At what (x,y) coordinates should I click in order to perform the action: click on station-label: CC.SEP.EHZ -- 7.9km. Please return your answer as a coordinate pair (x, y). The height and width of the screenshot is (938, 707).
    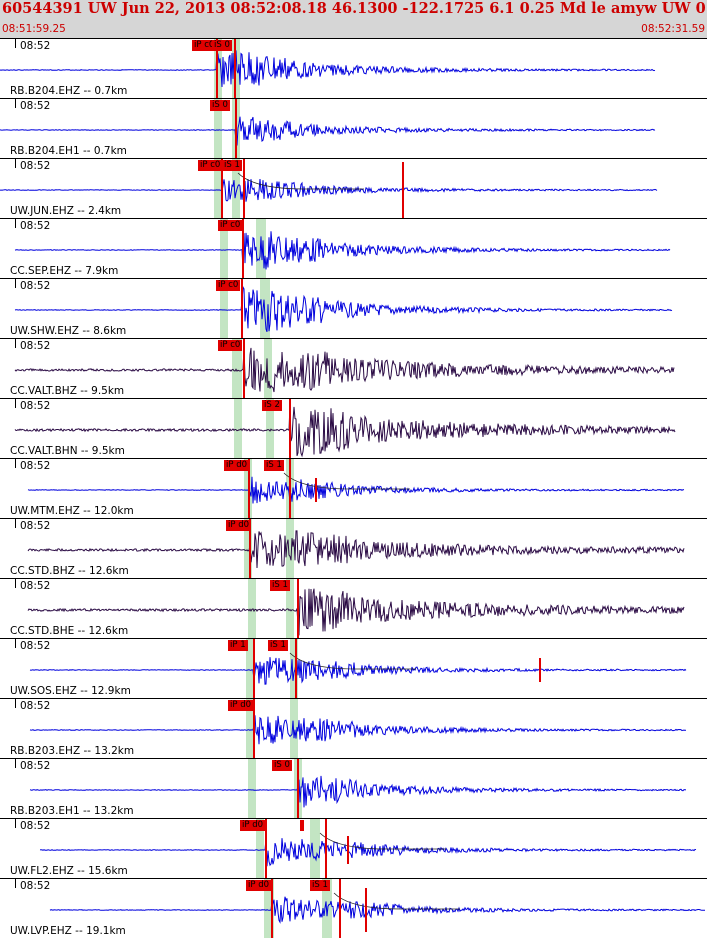
    Looking at the image, I should click on (64, 271).